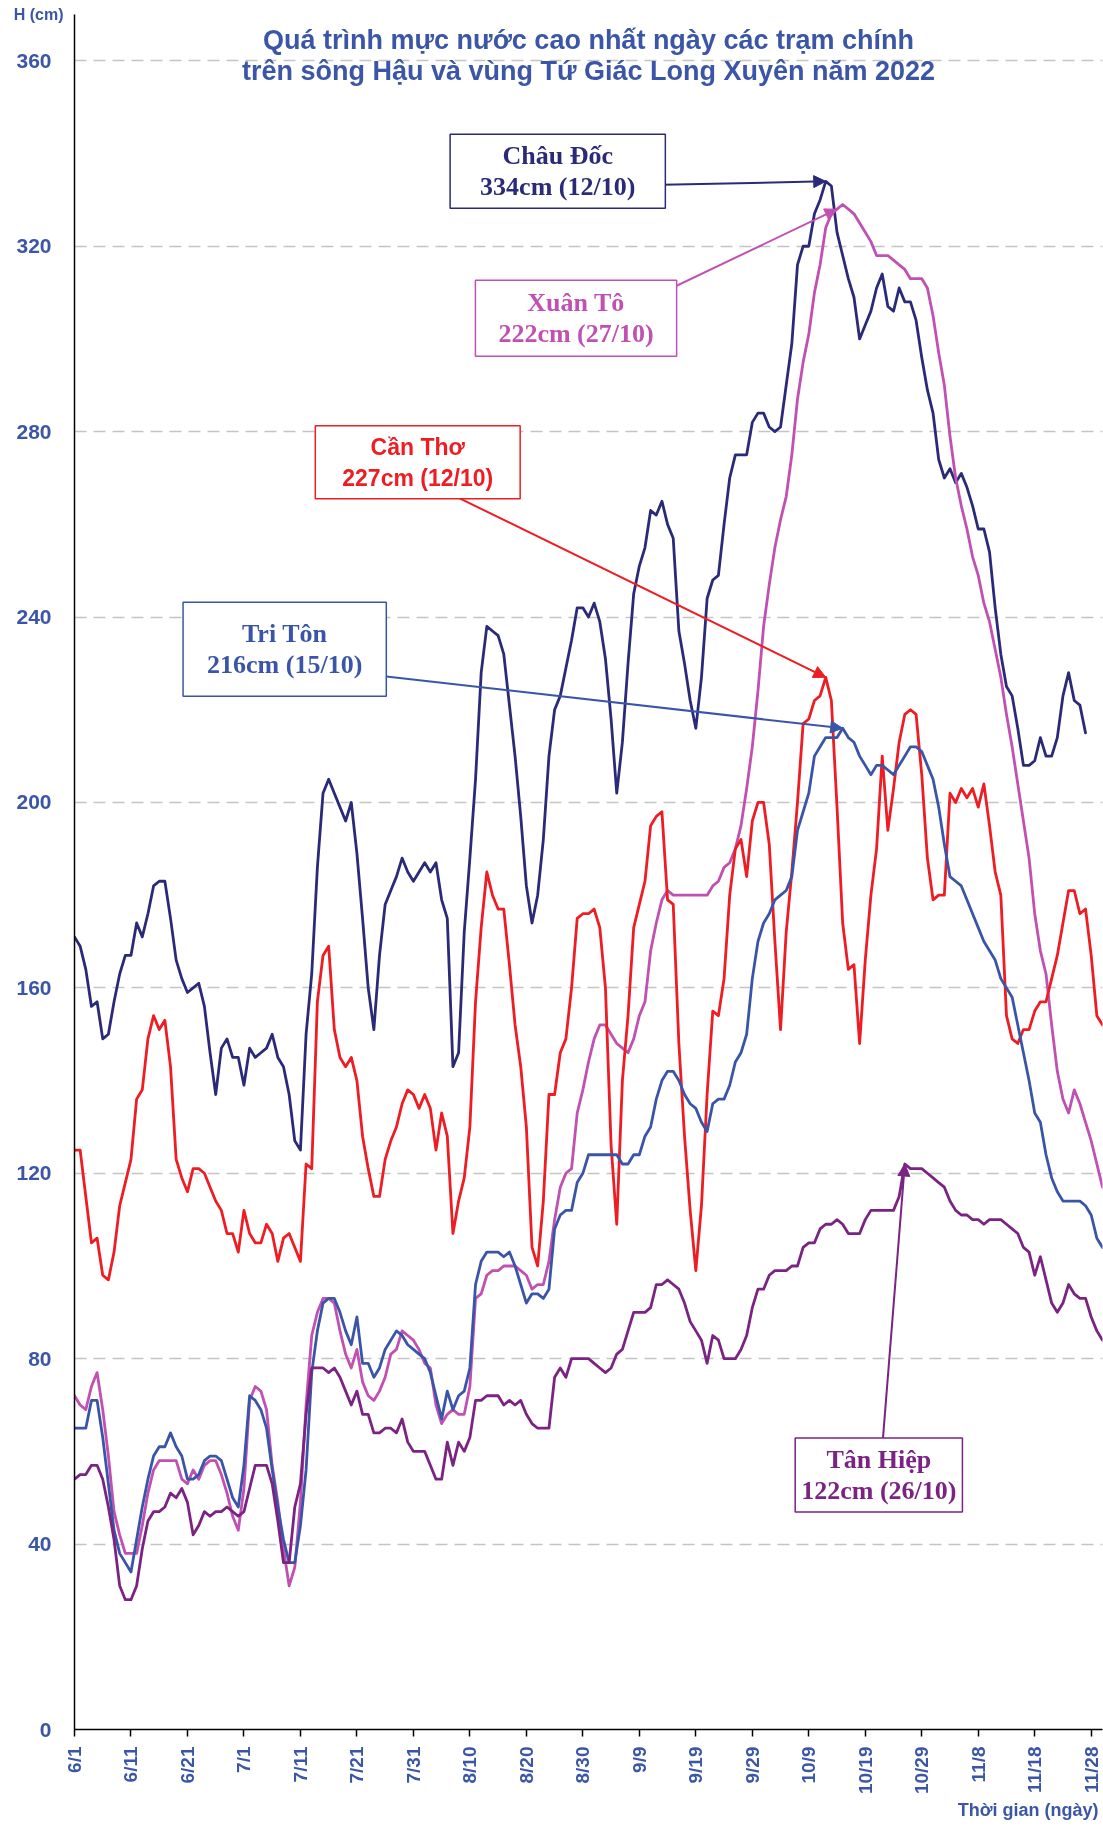 This screenshot has height=1831, width=1103. I want to click on text: Xuân Tô, so click(576, 303).